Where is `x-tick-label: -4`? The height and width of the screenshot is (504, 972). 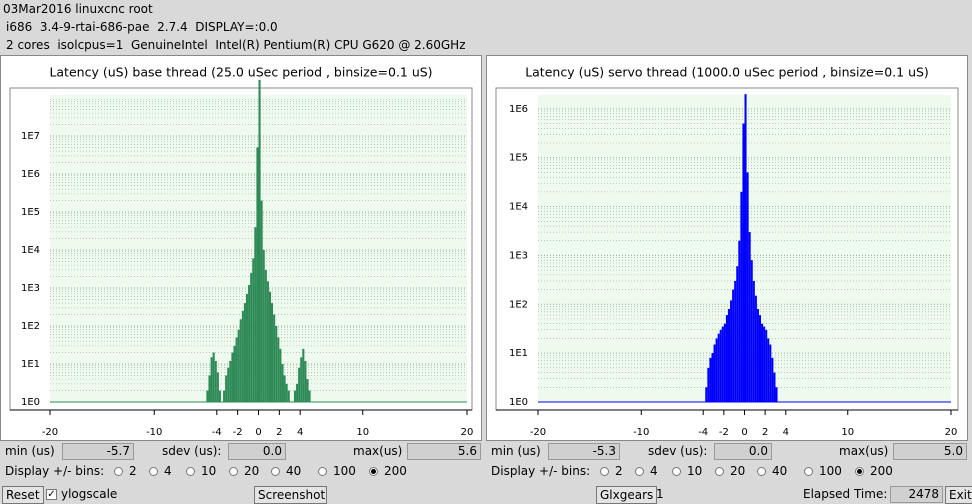 x-tick-label: -4 is located at coordinates (217, 432).